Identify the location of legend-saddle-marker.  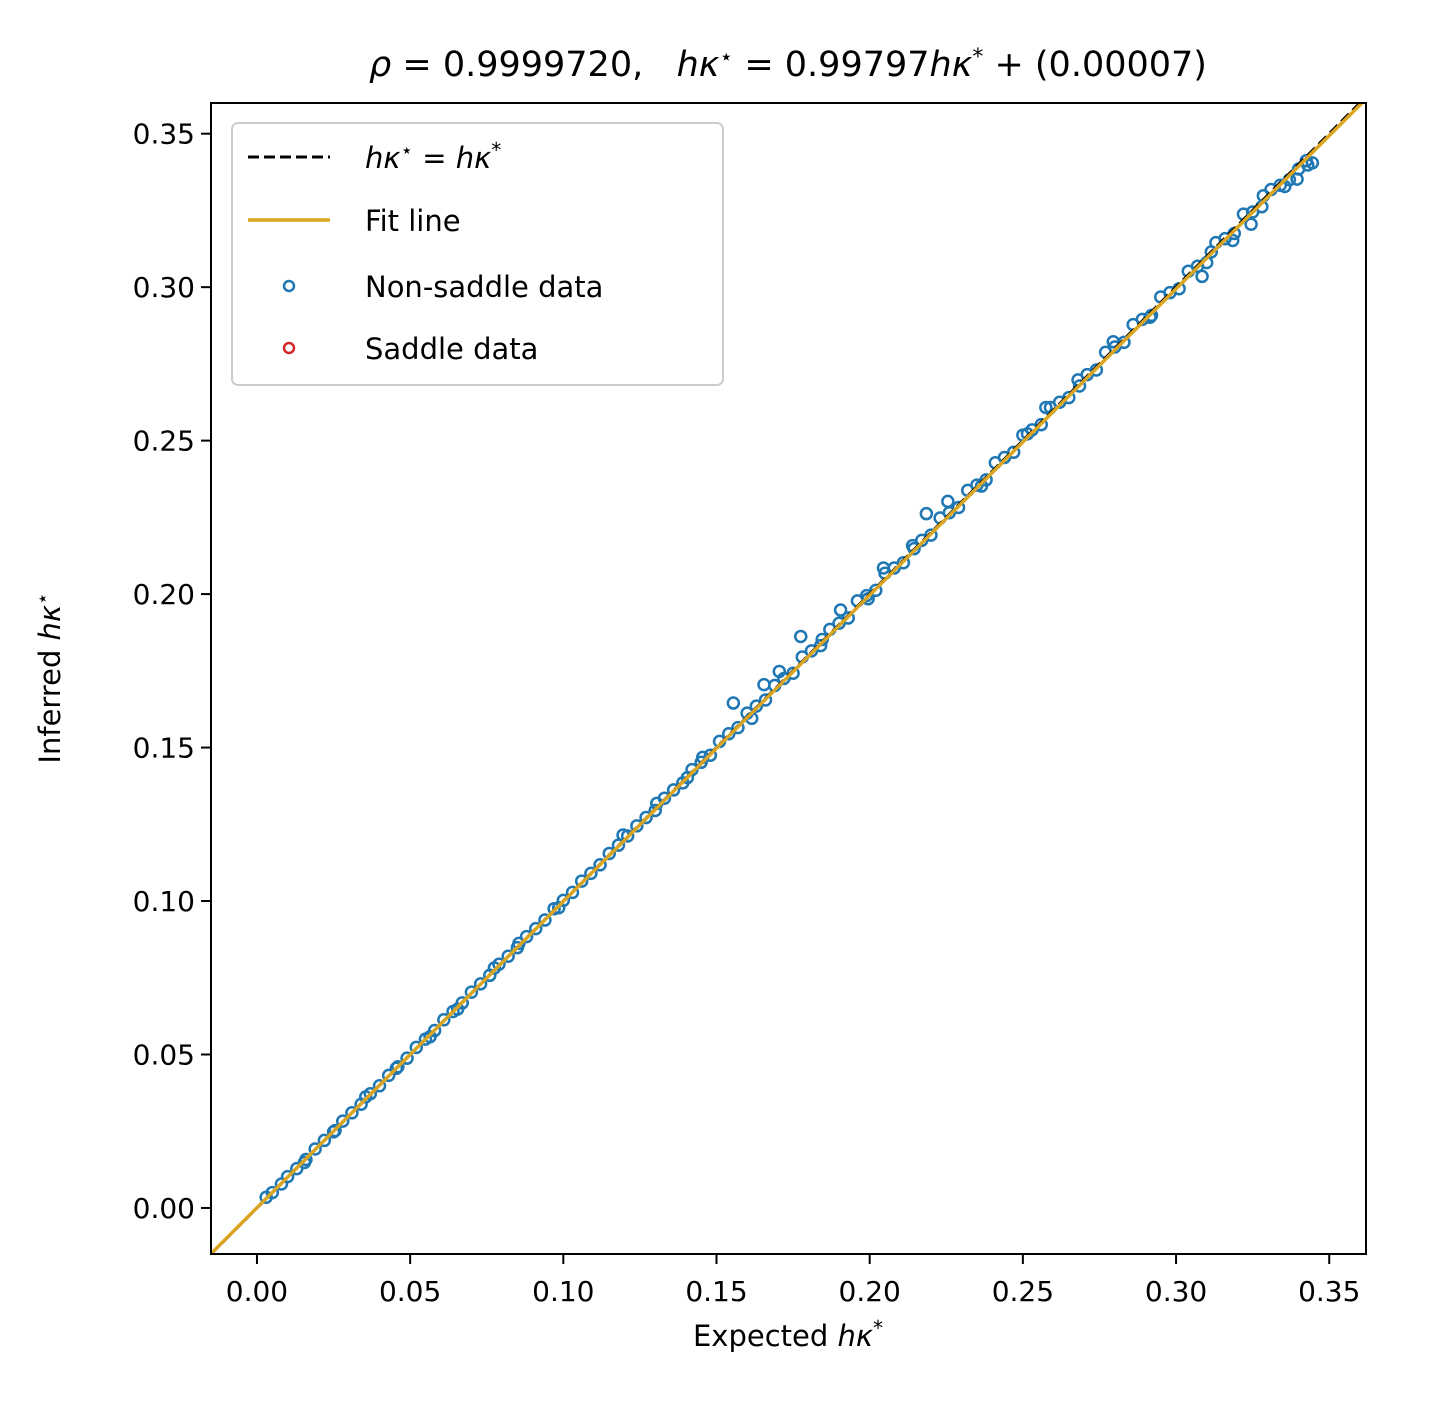
(289, 348).